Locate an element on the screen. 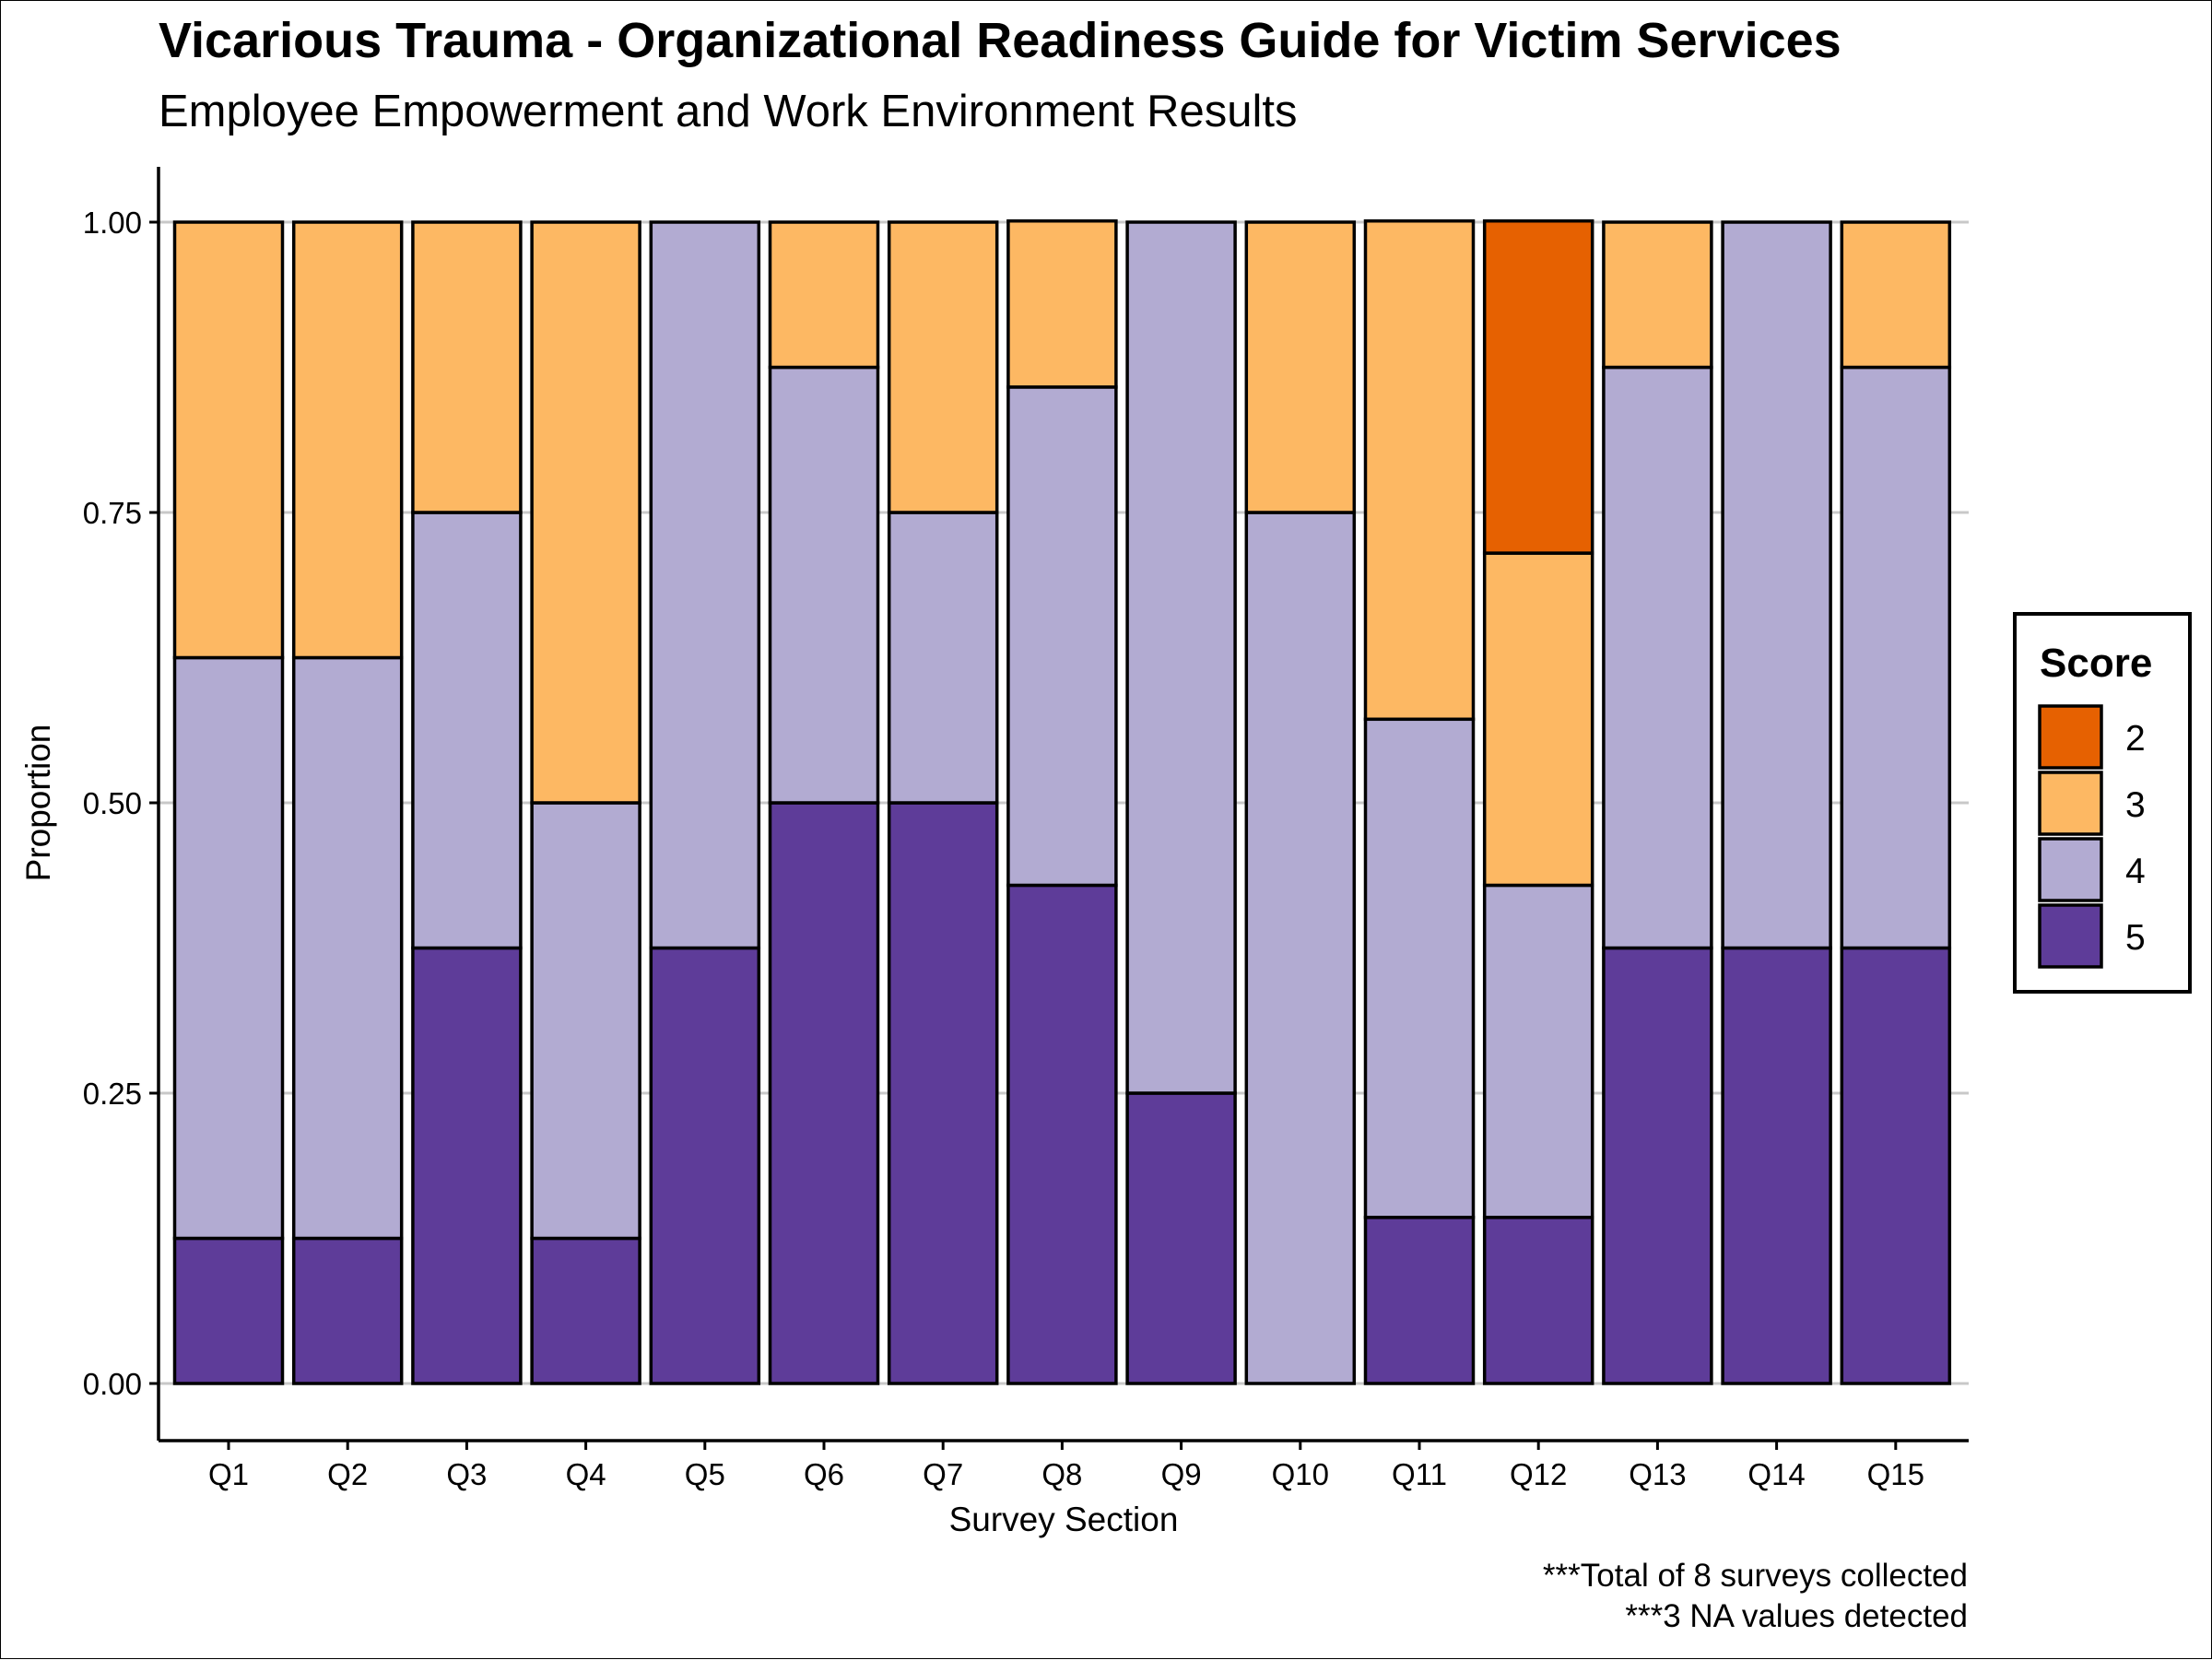  caption-na-values: ***3 NA values detected is located at coordinates (1796, 1616).